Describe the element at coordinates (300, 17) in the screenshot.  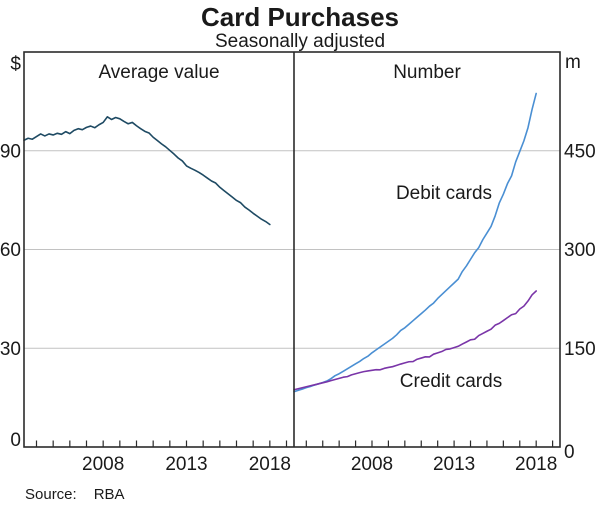
I see `chart-title: Card Purchases` at that location.